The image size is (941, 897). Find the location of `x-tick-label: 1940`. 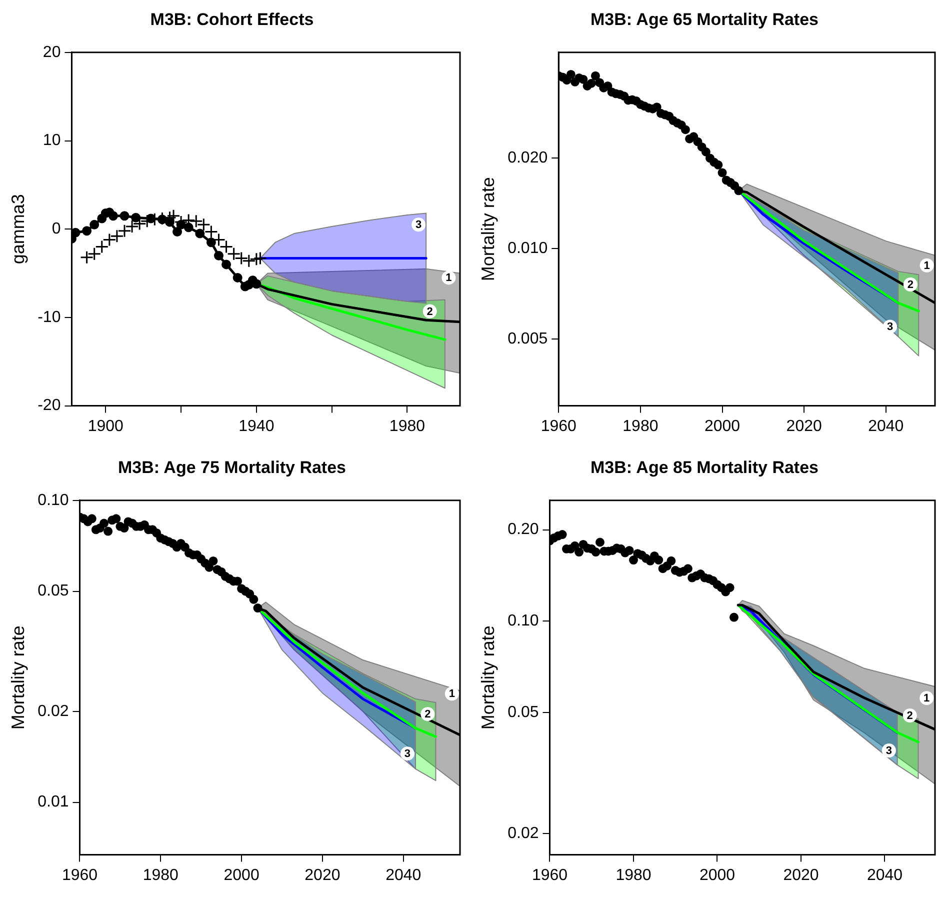

x-tick-label: 1940 is located at coordinates (256, 426).